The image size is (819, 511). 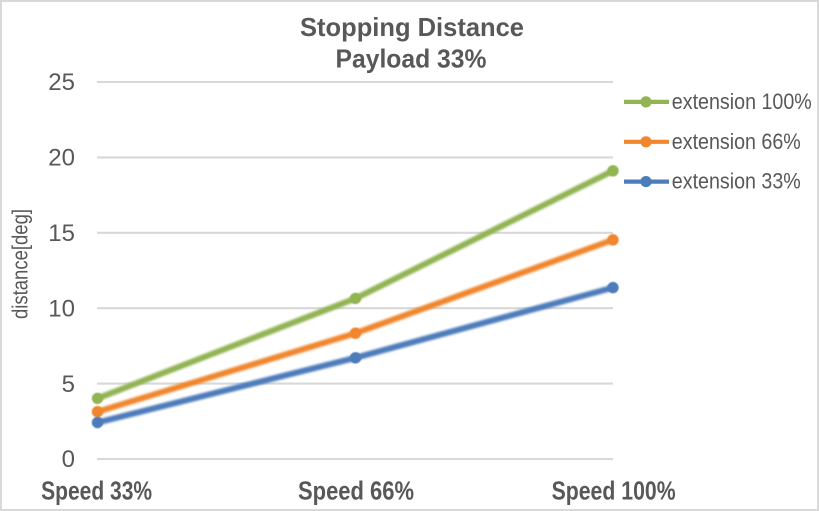 What do you see at coordinates (20, 264) in the screenshot?
I see `svg-text: distance[deg]` at bounding box center [20, 264].